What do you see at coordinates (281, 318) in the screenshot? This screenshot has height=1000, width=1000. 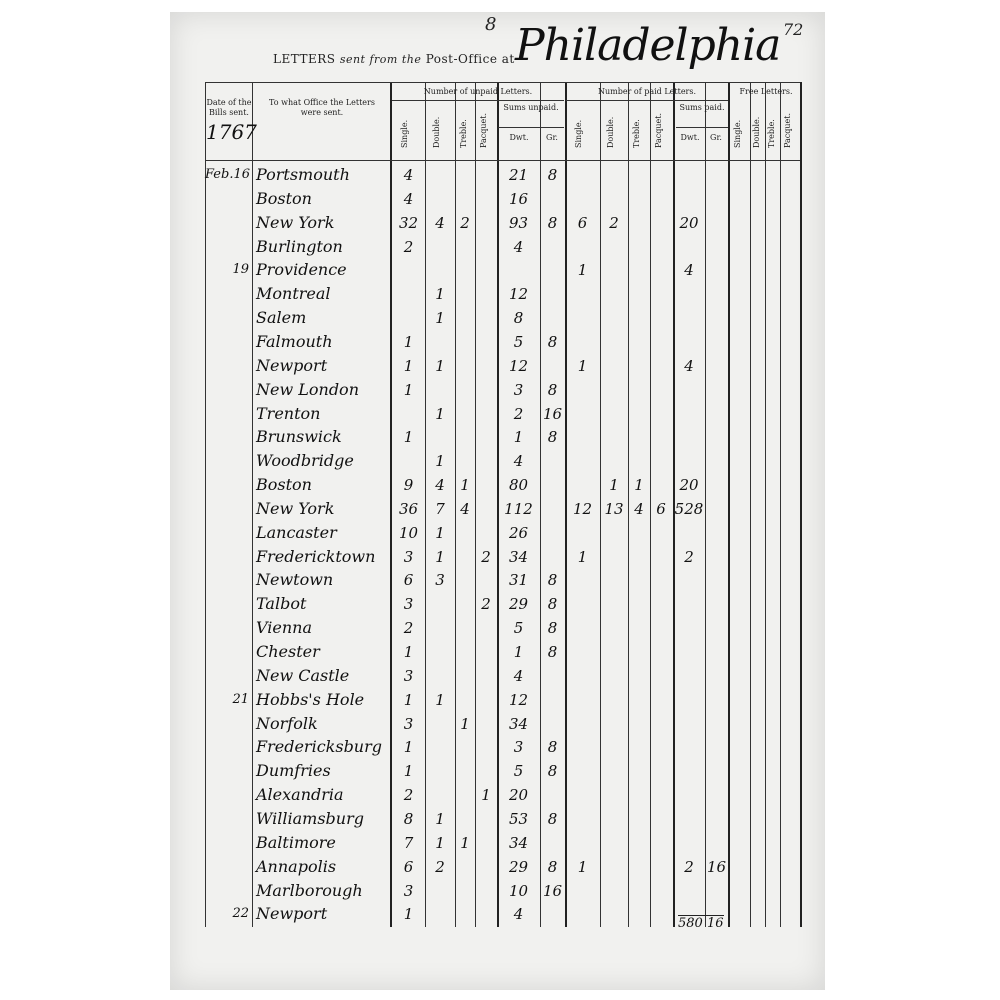 I see `cell-office: Salem` at bounding box center [281, 318].